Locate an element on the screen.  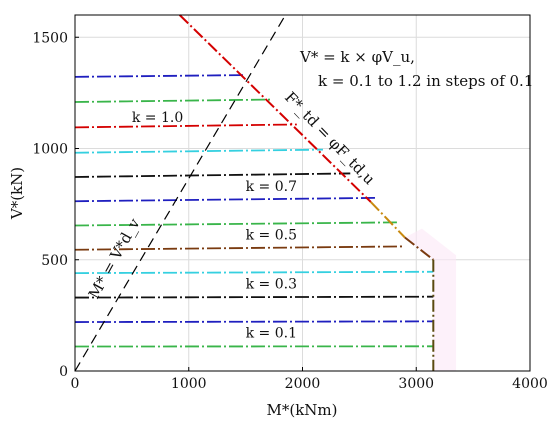
x-tick-label-0: 0 is located at coordinates (75, 384).